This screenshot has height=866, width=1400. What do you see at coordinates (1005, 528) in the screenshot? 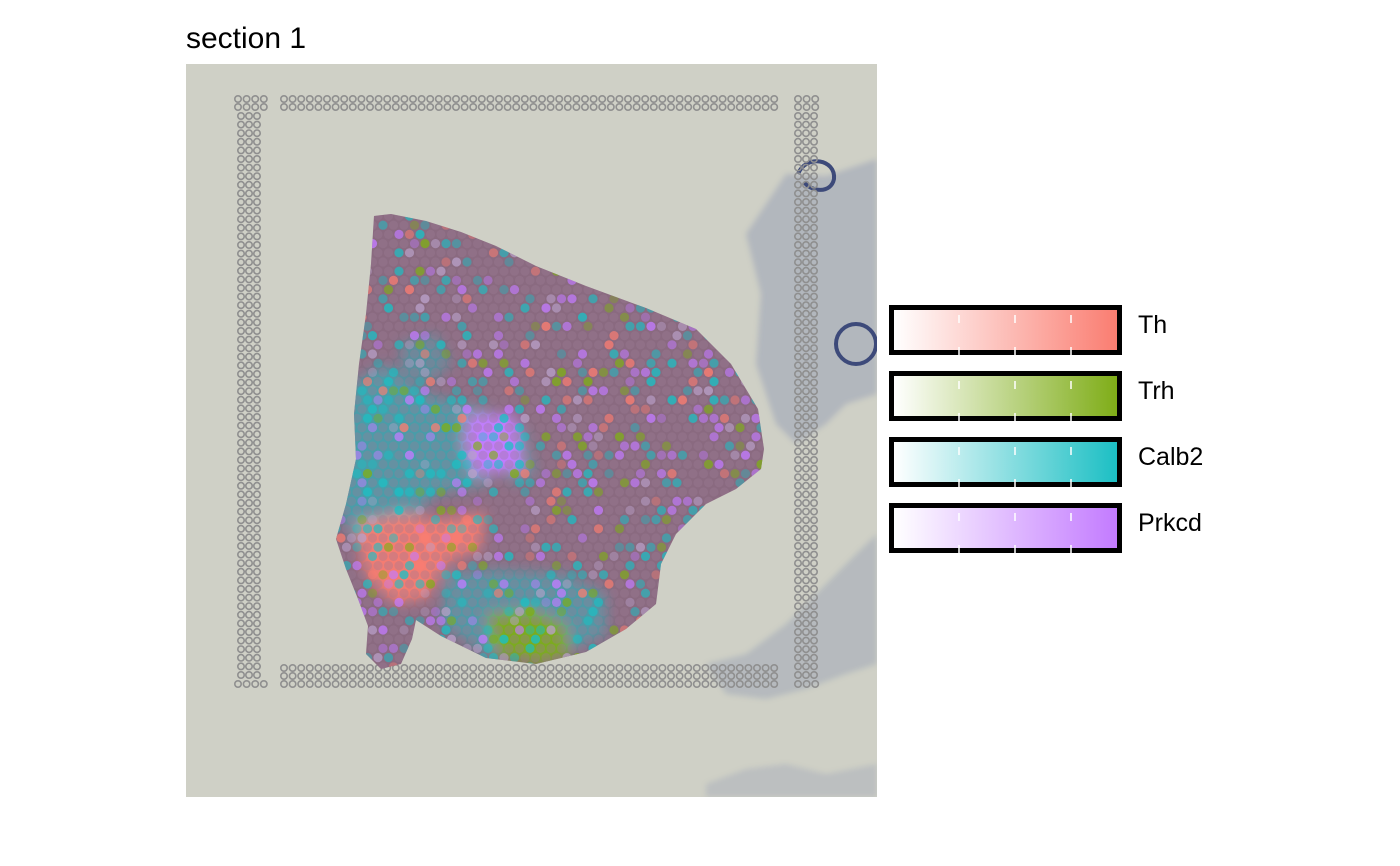
I see `colorbar-prkcd` at bounding box center [1005, 528].